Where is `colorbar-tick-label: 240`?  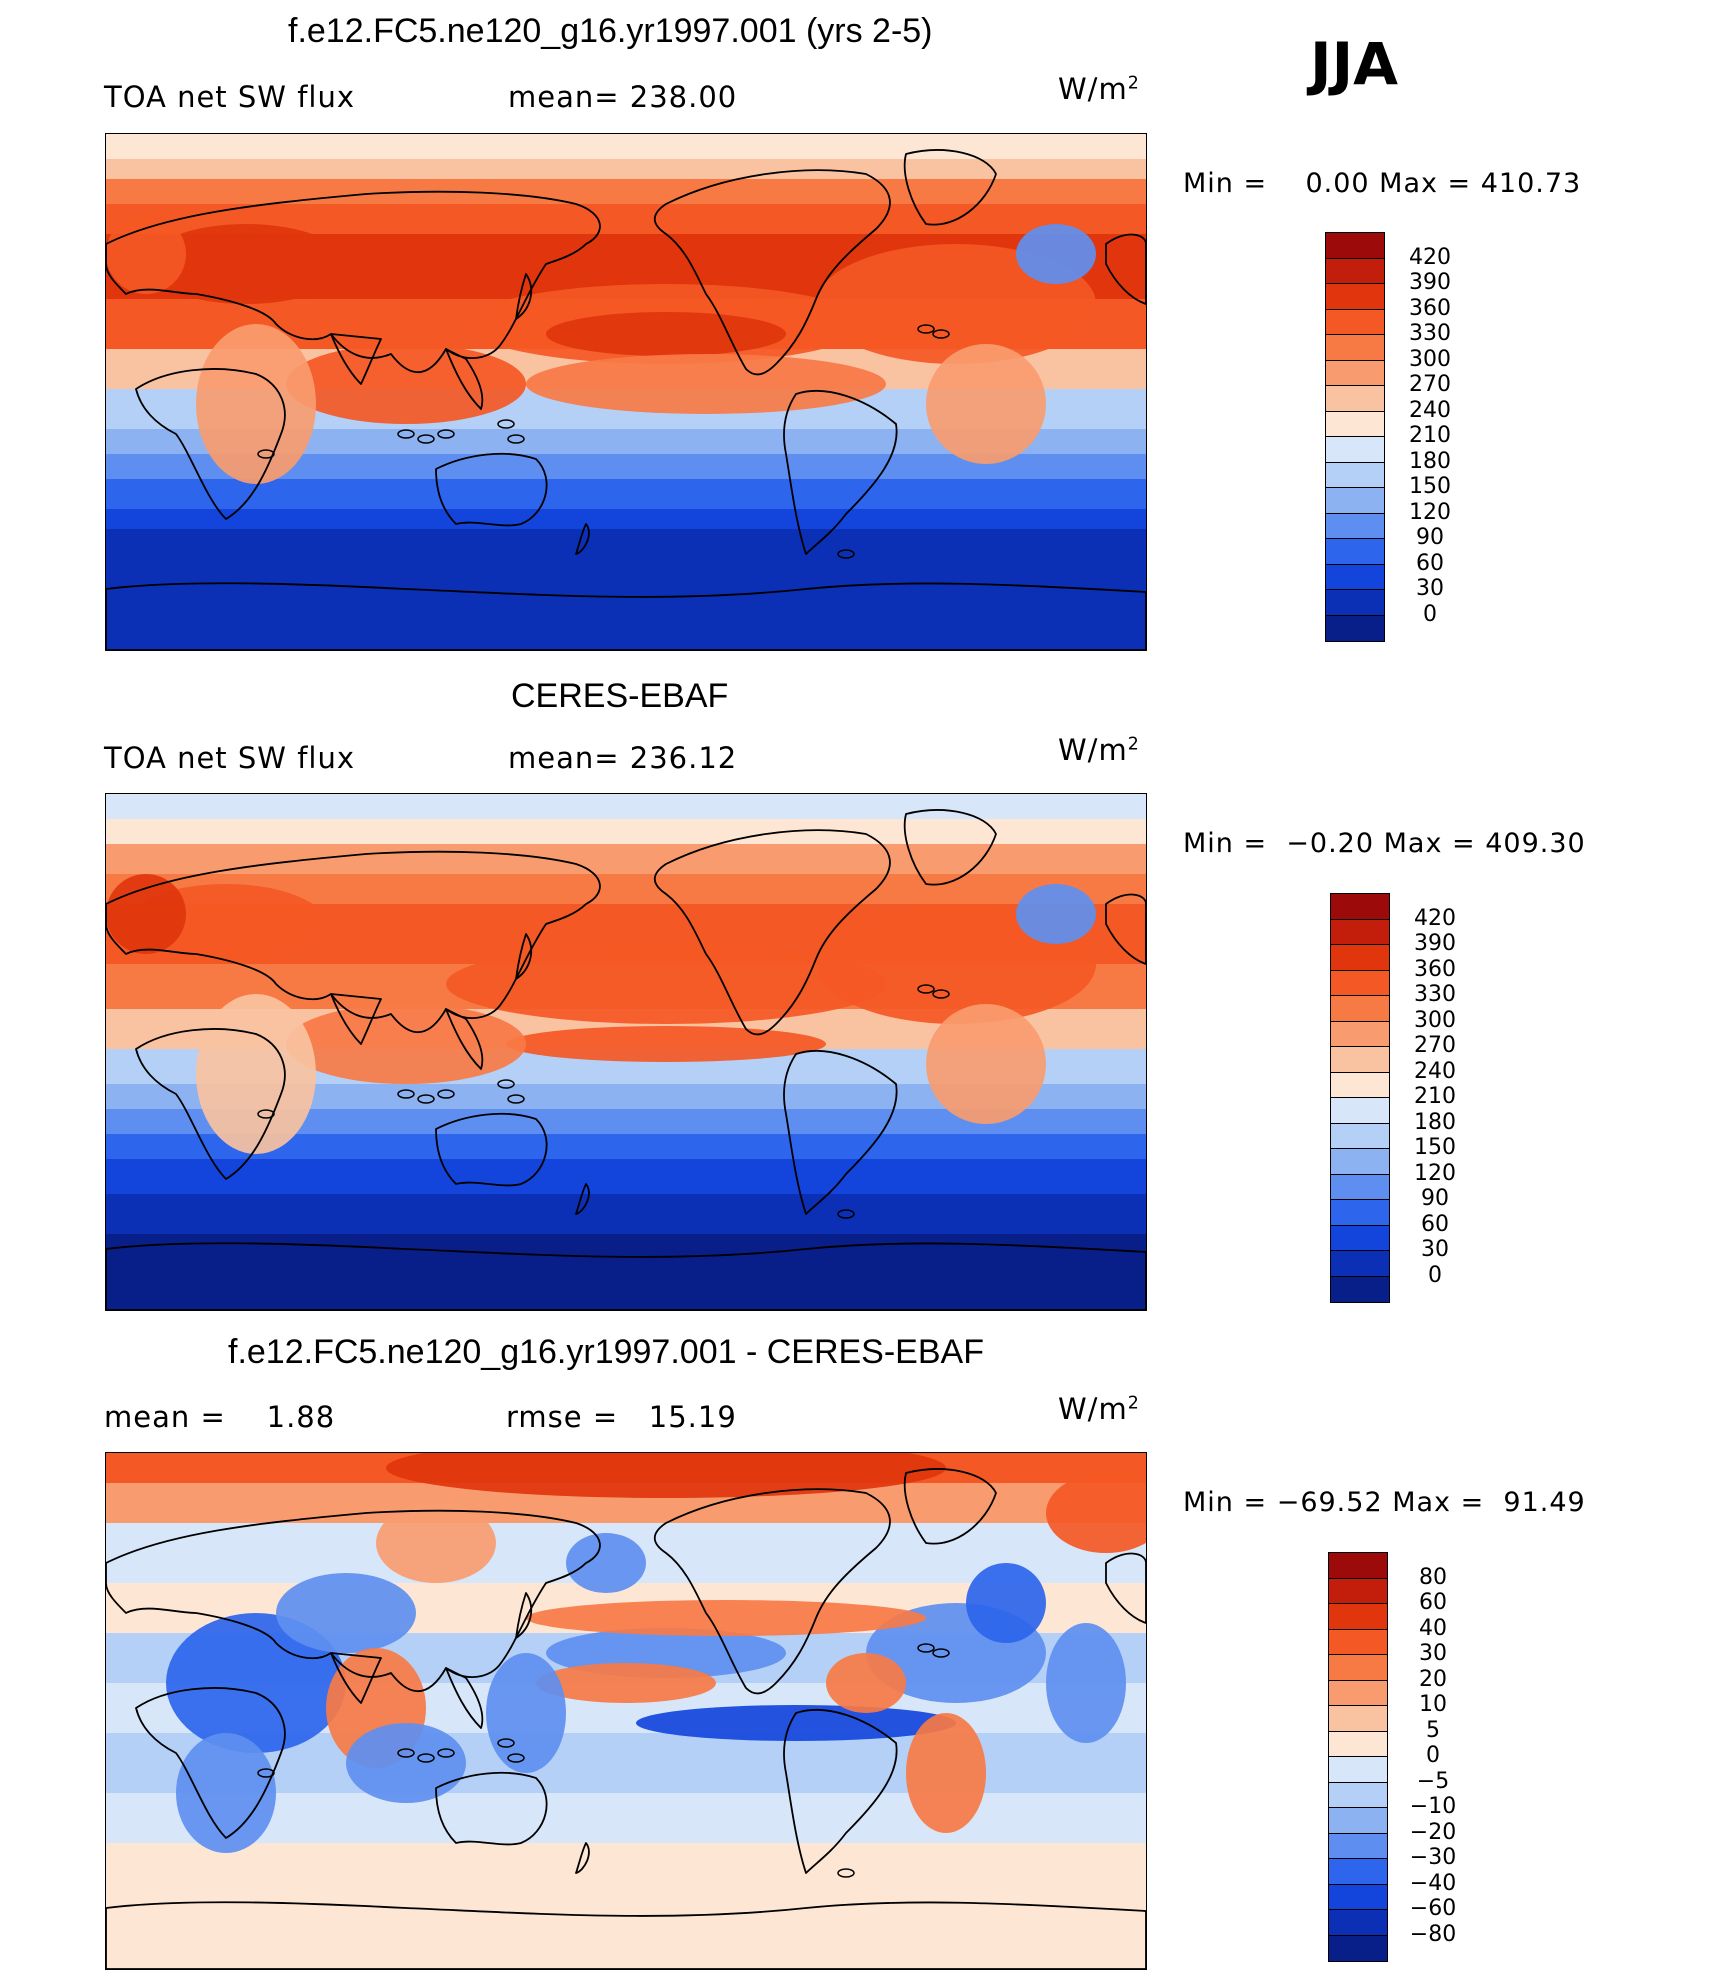
colorbar-tick-label: 240 is located at coordinates (1435, 1071).